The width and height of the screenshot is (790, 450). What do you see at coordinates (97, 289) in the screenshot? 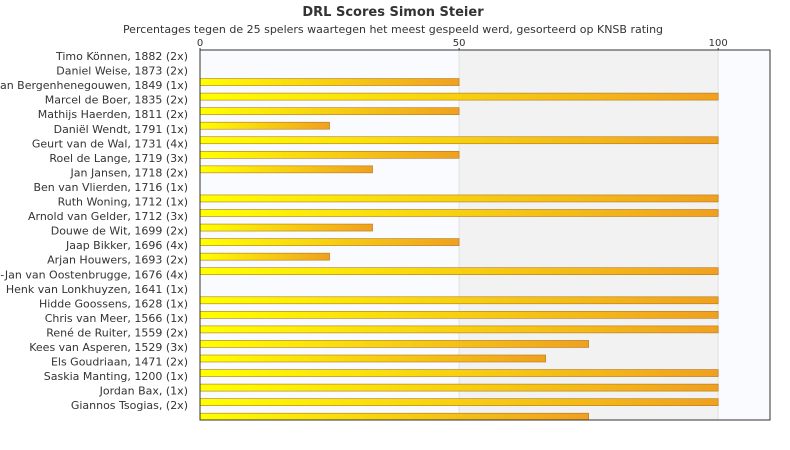
I see `category-label: Henk van Lonkhuyzen, 1641 (1x)` at bounding box center [97, 289].